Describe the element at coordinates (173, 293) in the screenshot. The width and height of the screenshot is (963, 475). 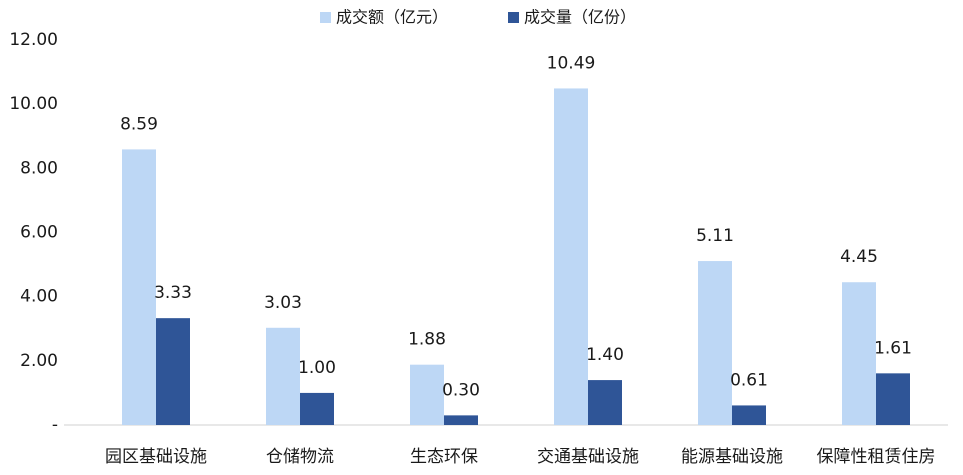
I see `value-label: 3.33` at that location.